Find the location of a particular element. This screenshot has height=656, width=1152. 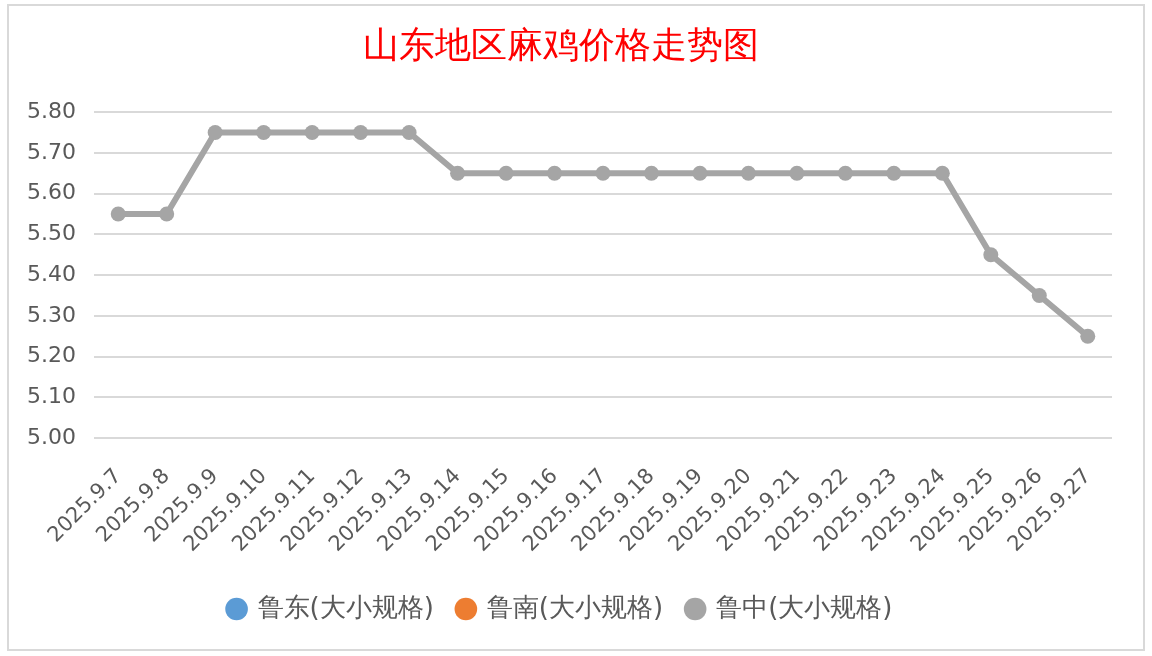

y-tick-label: 5.50 is located at coordinates (51, 233).